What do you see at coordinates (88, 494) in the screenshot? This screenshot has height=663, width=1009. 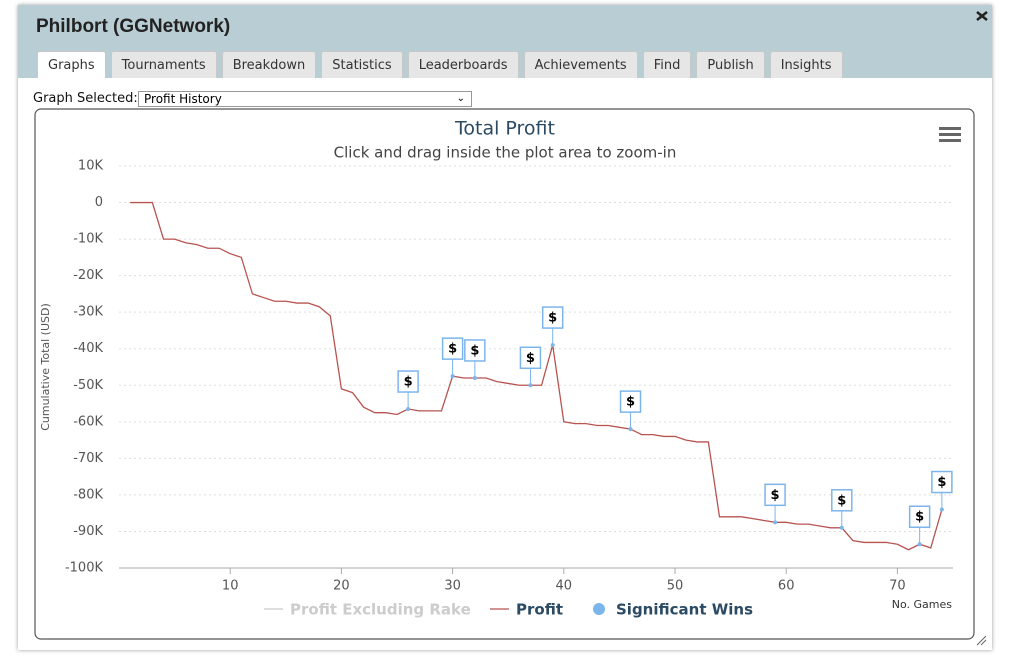 I see `y-tick-label: -80K` at bounding box center [88, 494].